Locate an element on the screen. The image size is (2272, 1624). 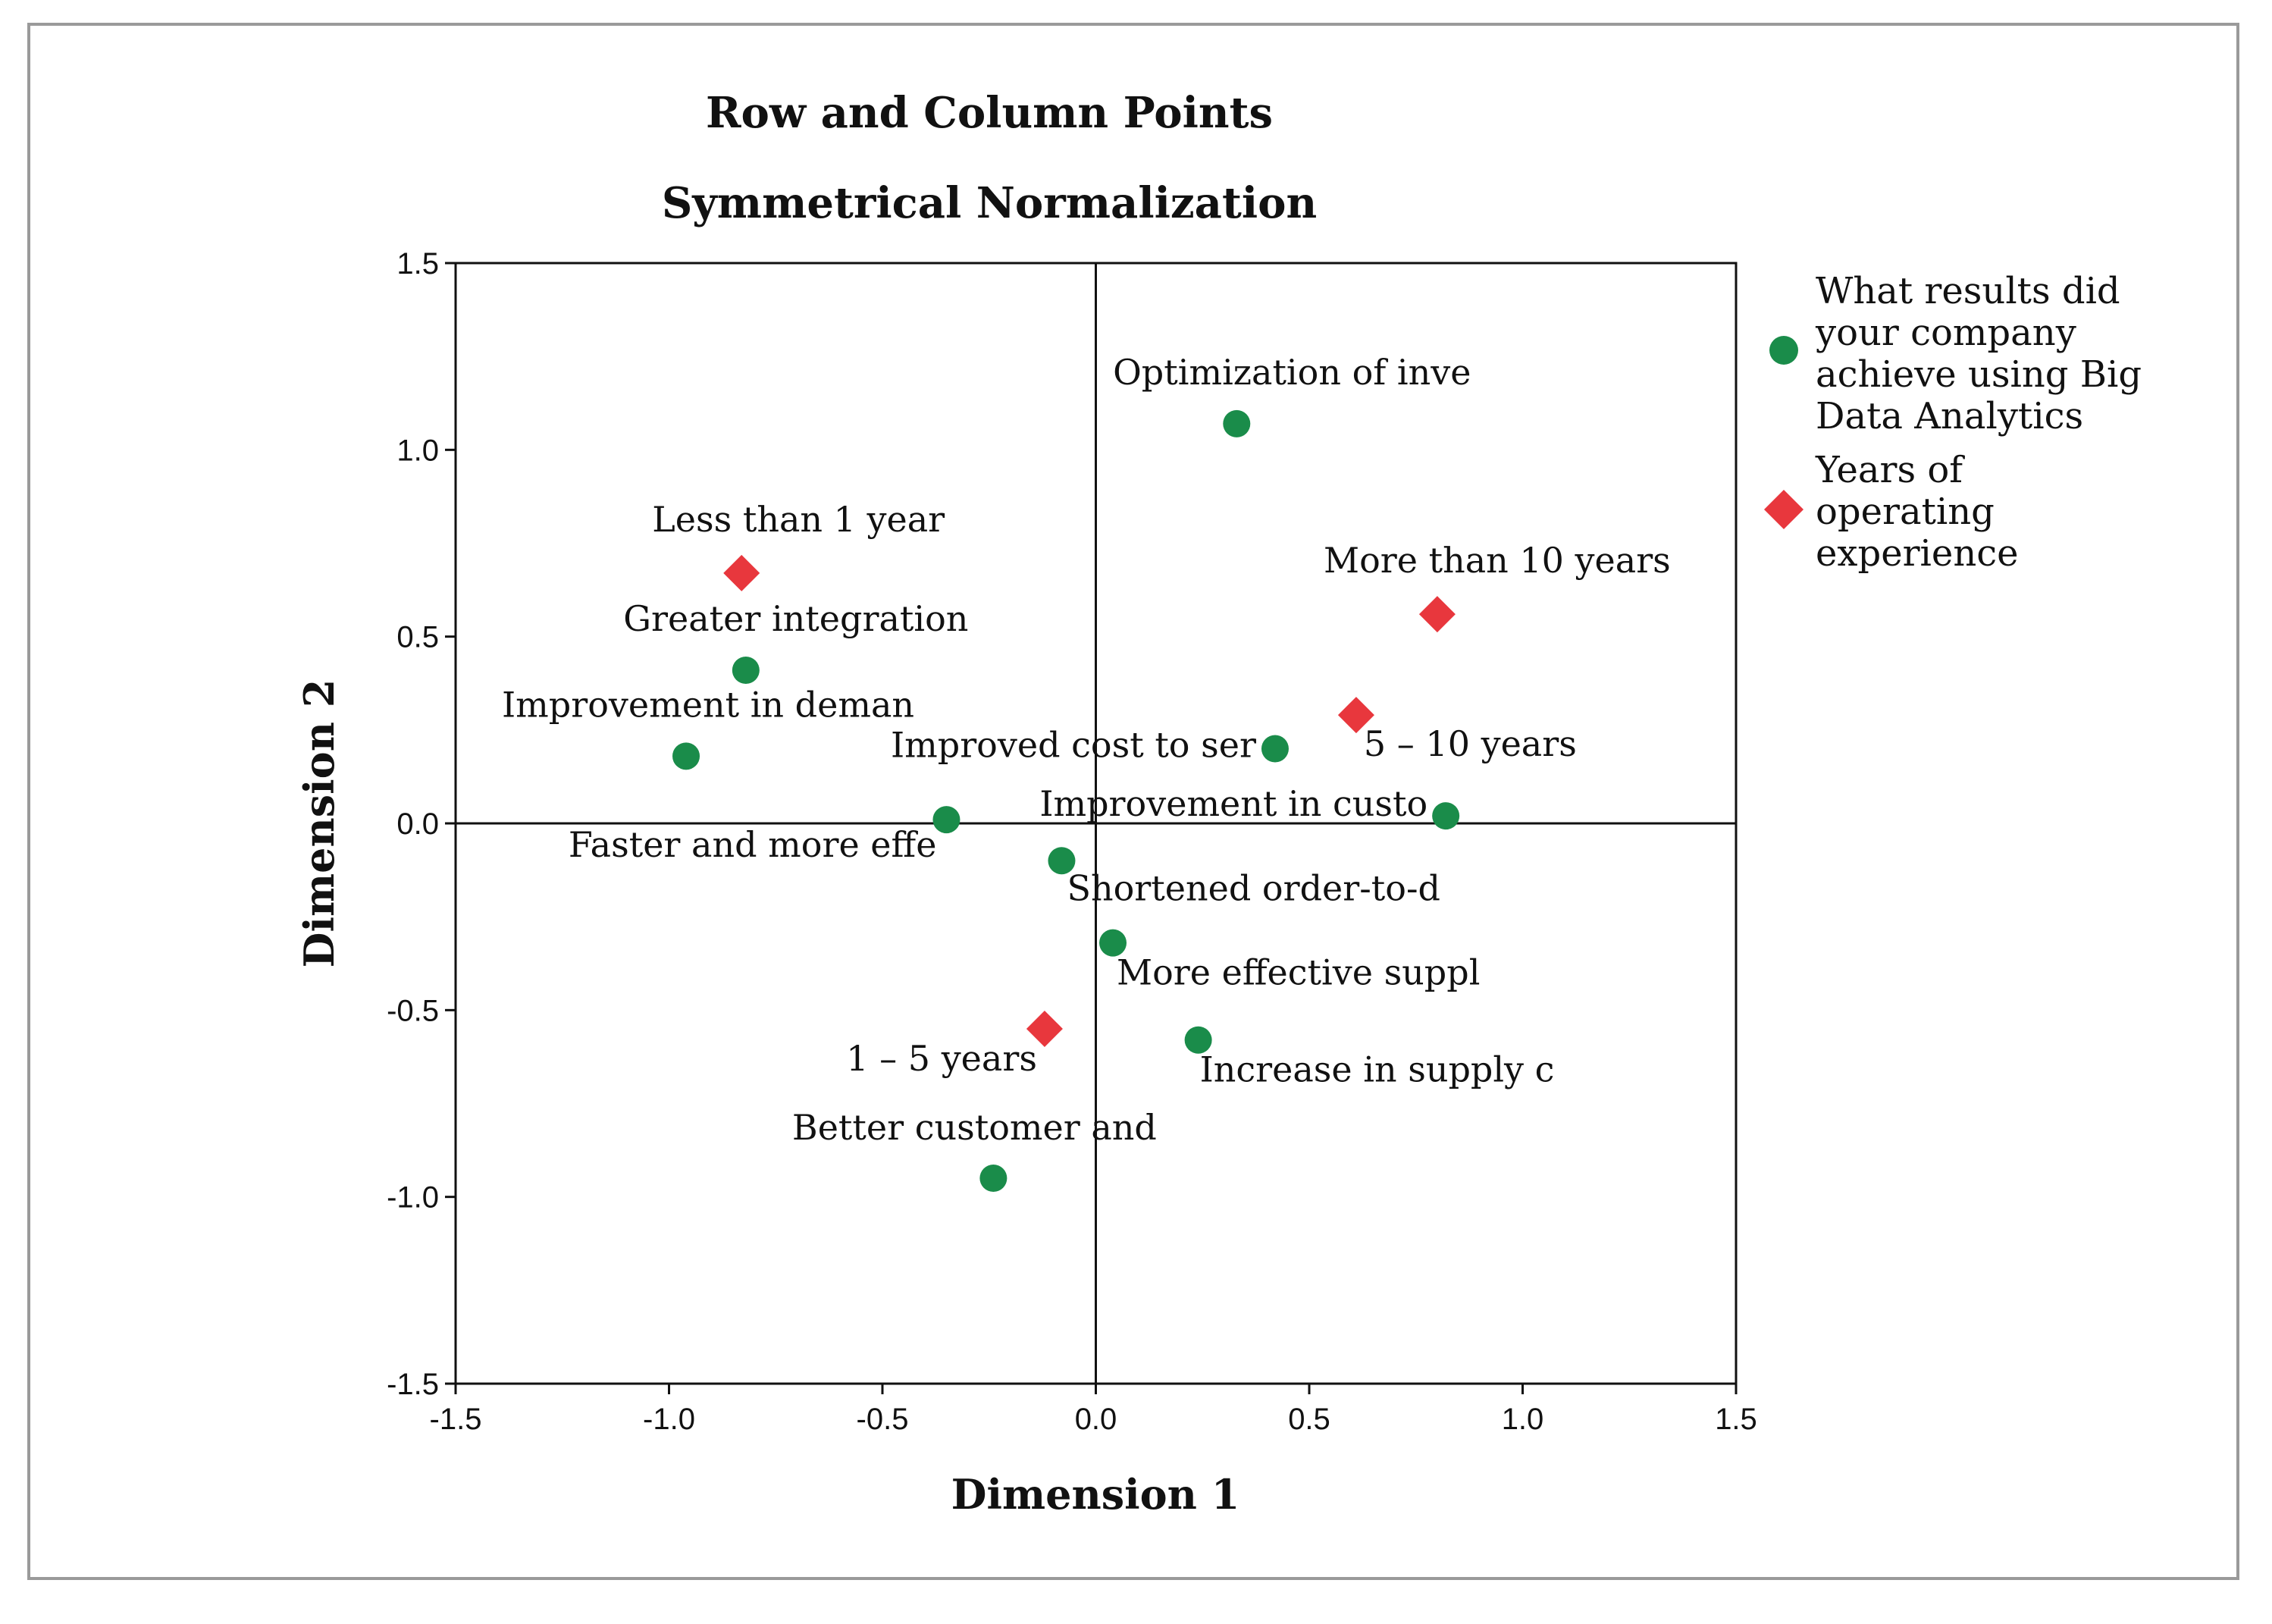
point-label: 5 – 10 years is located at coordinates (1470, 743).